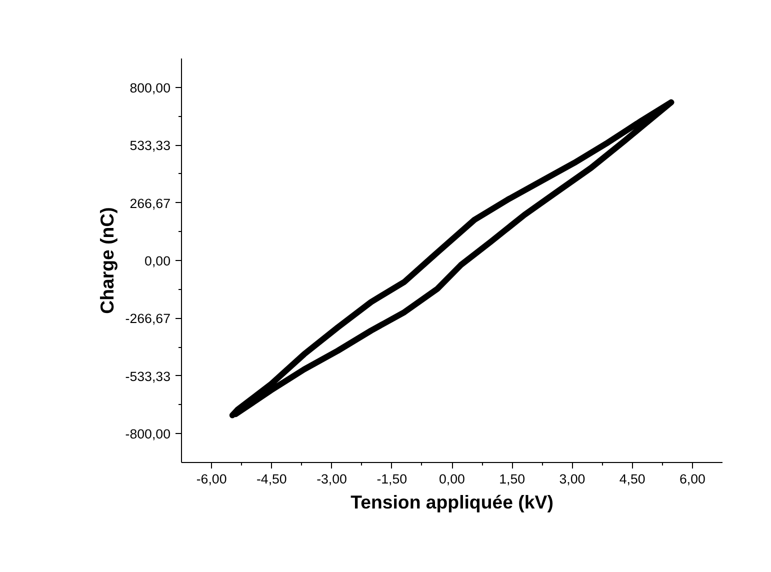 The width and height of the screenshot is (771, 572). What do you see at coordinates (692, 479) in the screenshot?
I see `x-tick-label: 6,00` at bounding box center [692, 479].